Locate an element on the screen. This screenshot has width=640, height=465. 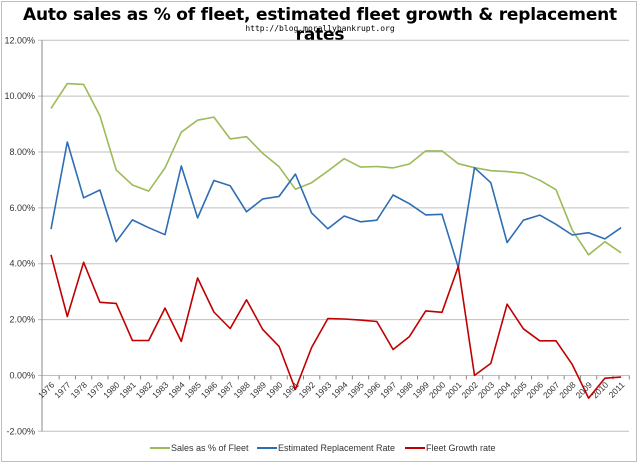
x-tick-label: 2006 is located at coordinates (535, 390).